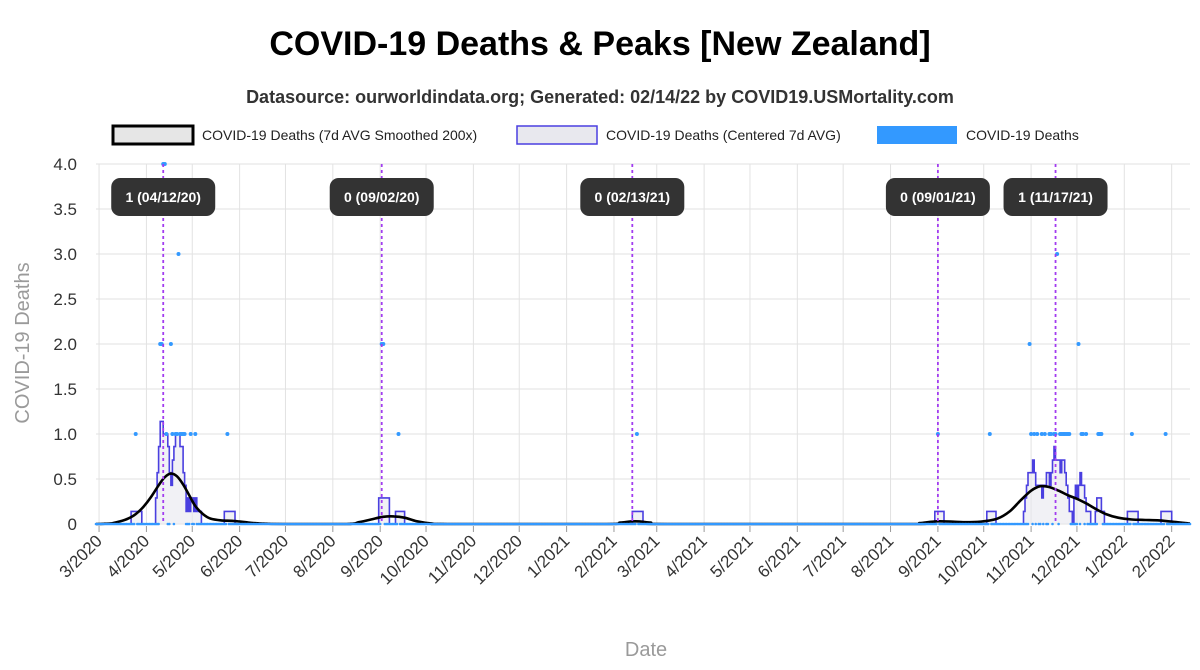 This screenshot has width=1200, height=670. I want to click on x-tick-label: 6/2020, so click(221, 556).